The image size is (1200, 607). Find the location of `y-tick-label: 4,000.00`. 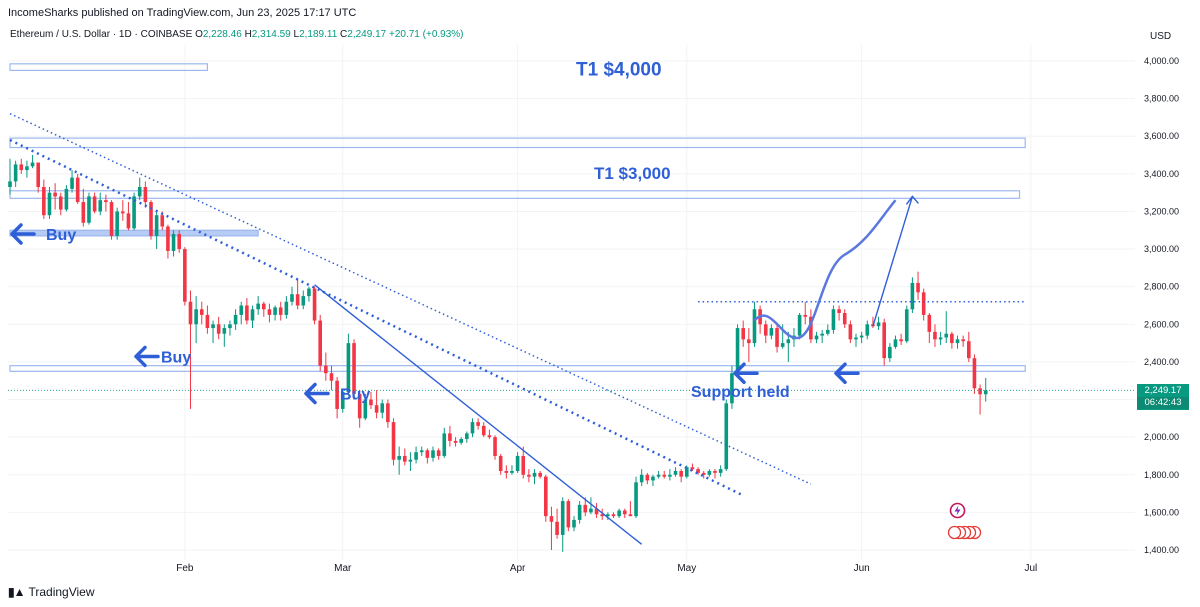

y-tick-label: 4,000.00 is located at coordinates (1161, 61).